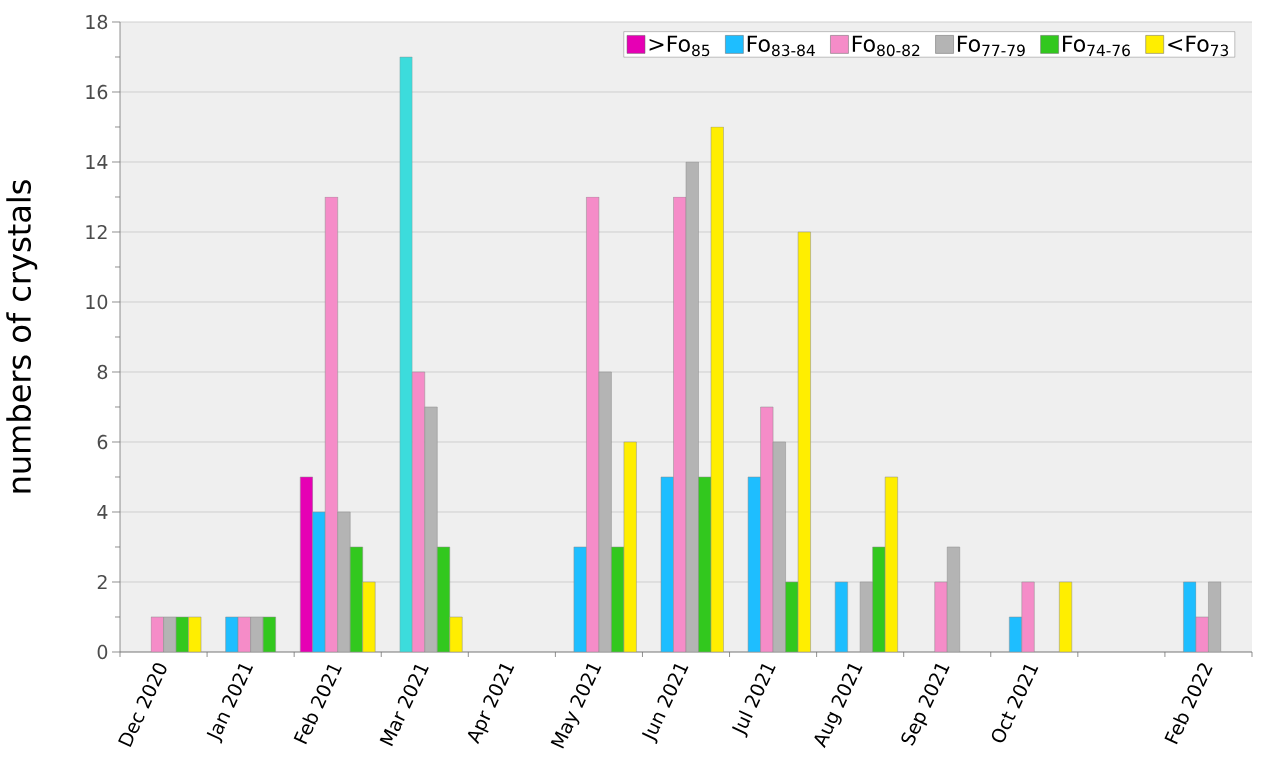  Describe the element at coordinates (1188, 704) in the screenshot. I see `x-tick-label: Feb 2022` at that location.